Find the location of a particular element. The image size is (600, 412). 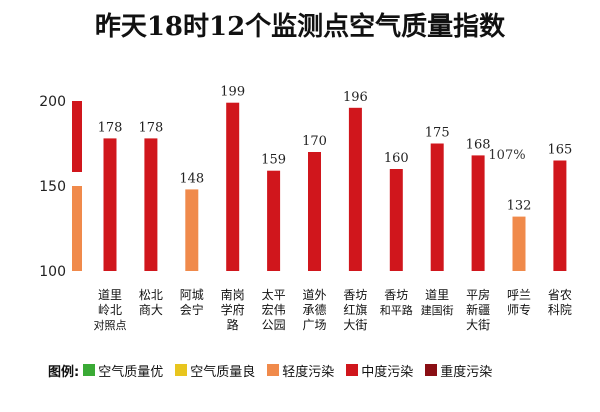

category-label-6: 香坊 红旗 大街 is located at coordinates (355, 310).